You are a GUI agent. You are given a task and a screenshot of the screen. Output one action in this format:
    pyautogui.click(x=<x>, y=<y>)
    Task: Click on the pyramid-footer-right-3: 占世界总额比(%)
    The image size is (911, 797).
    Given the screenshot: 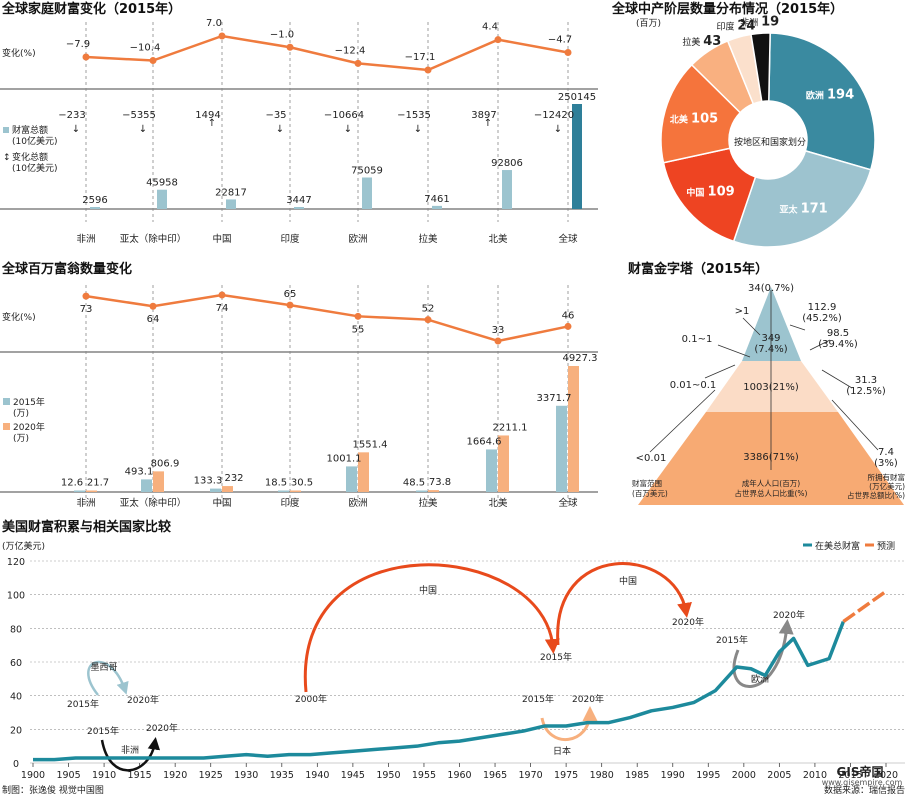 What is the action you would take?
    pyautogui.click(x=876, y=495)
    